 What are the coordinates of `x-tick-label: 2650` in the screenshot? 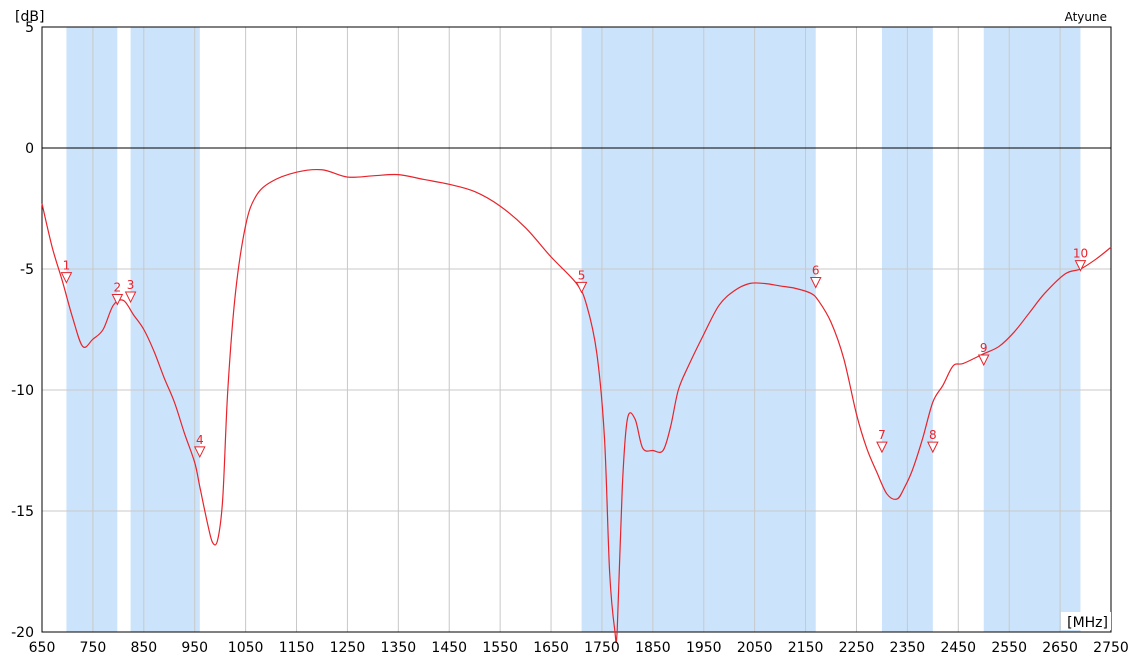 It's located at (1060, 648).